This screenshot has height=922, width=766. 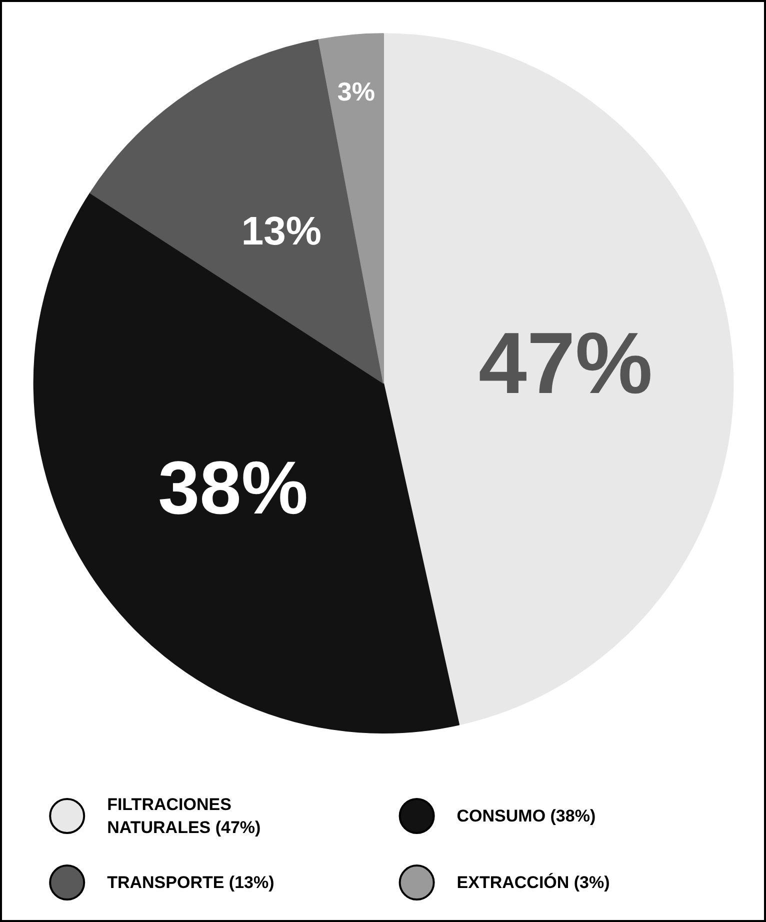 I want to click on data-label: 47%, so click(x=565, y=363).